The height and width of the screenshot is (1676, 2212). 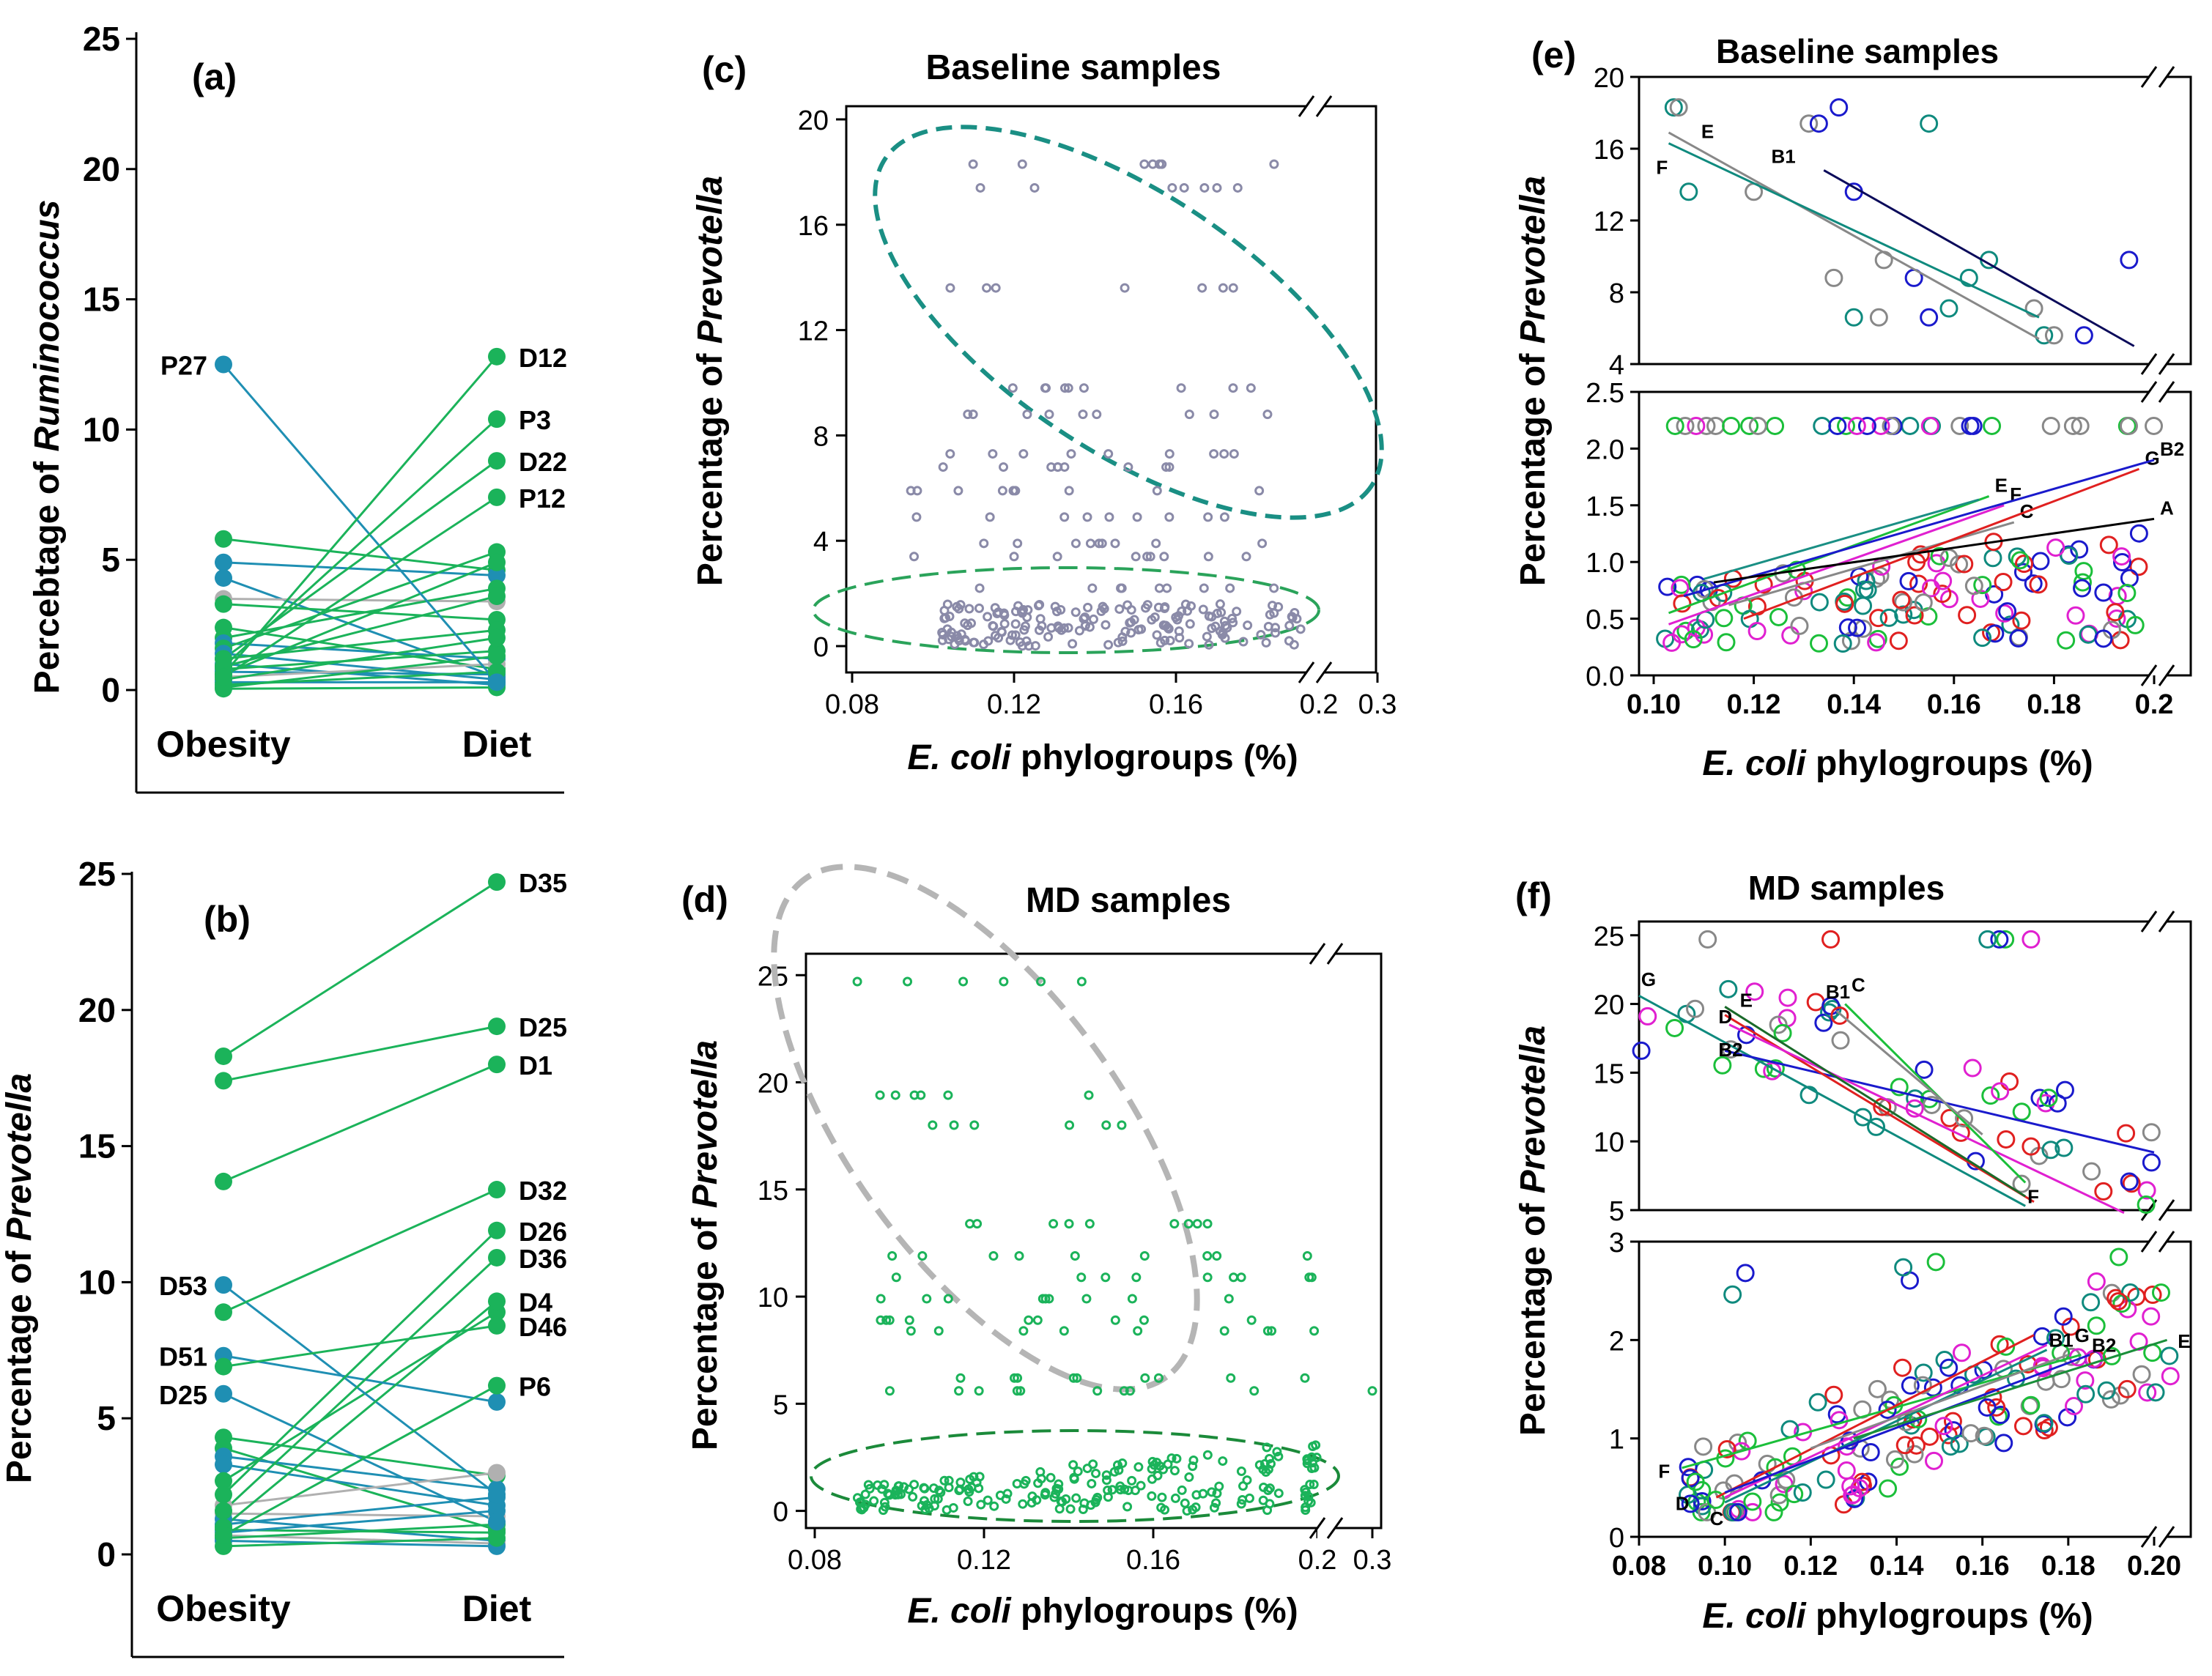 I want to click on panel-e-fit-label: G, so click(x=2152, y=458).